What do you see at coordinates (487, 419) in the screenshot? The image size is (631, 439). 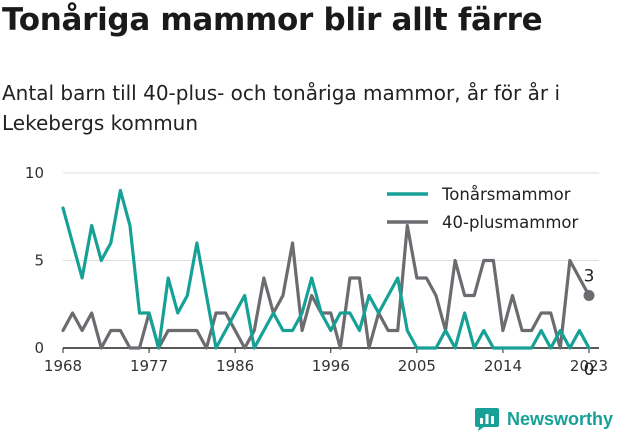 I see `newsworthy-logo-icon` at bounding box center [487, 419].